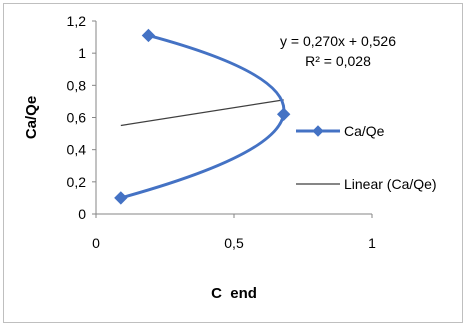 The image size is (468, 328). Describe the element at coordinates (318, 131) in the screenshot. I see `legend-marker` at that location.